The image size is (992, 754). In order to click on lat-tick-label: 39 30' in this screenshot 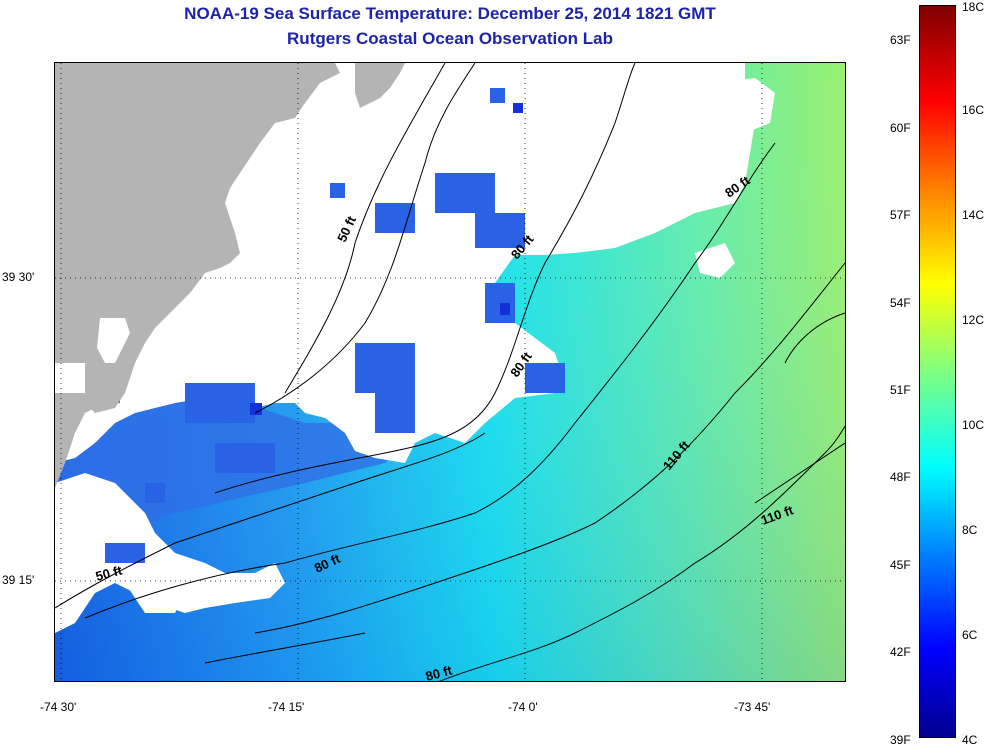, I will do `click(18, 277)`.